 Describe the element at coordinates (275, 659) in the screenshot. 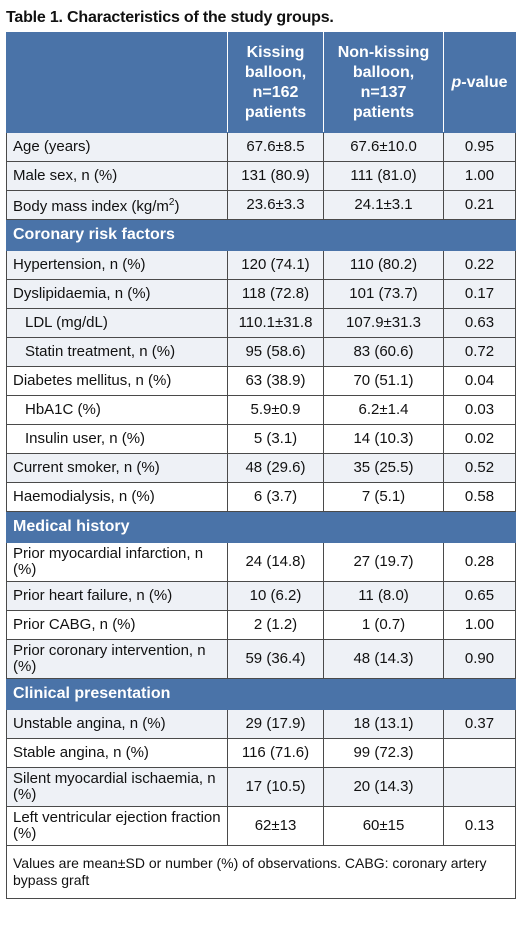

I see `kissing-value: 59 (36.4)` at that location.